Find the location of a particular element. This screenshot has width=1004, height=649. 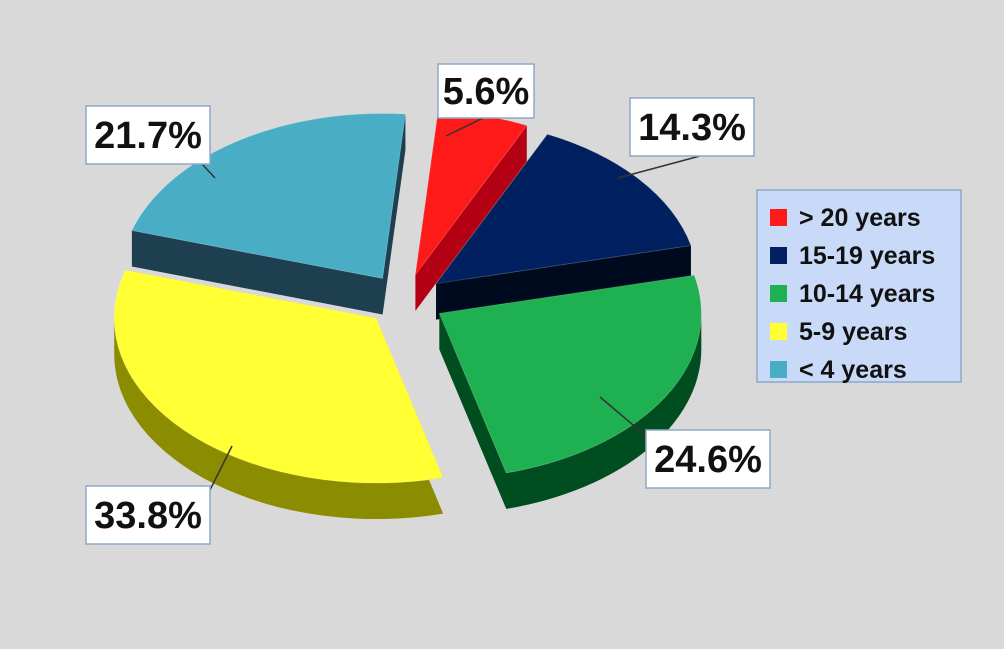

data-label: 5.6% is located at coordinates (486, 92).